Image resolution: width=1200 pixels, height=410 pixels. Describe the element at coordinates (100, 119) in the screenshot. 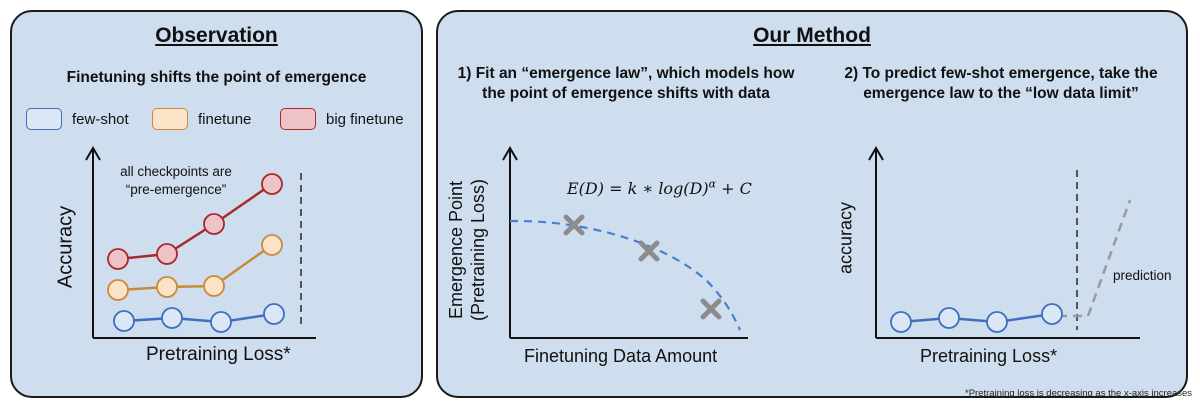

I see `legend-few-shot-label: few-shot` at that location.